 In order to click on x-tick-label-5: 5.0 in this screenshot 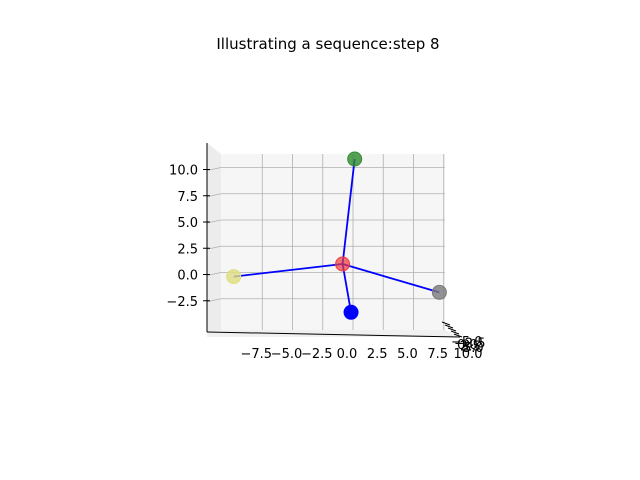, I will do `click(407, 354)`.